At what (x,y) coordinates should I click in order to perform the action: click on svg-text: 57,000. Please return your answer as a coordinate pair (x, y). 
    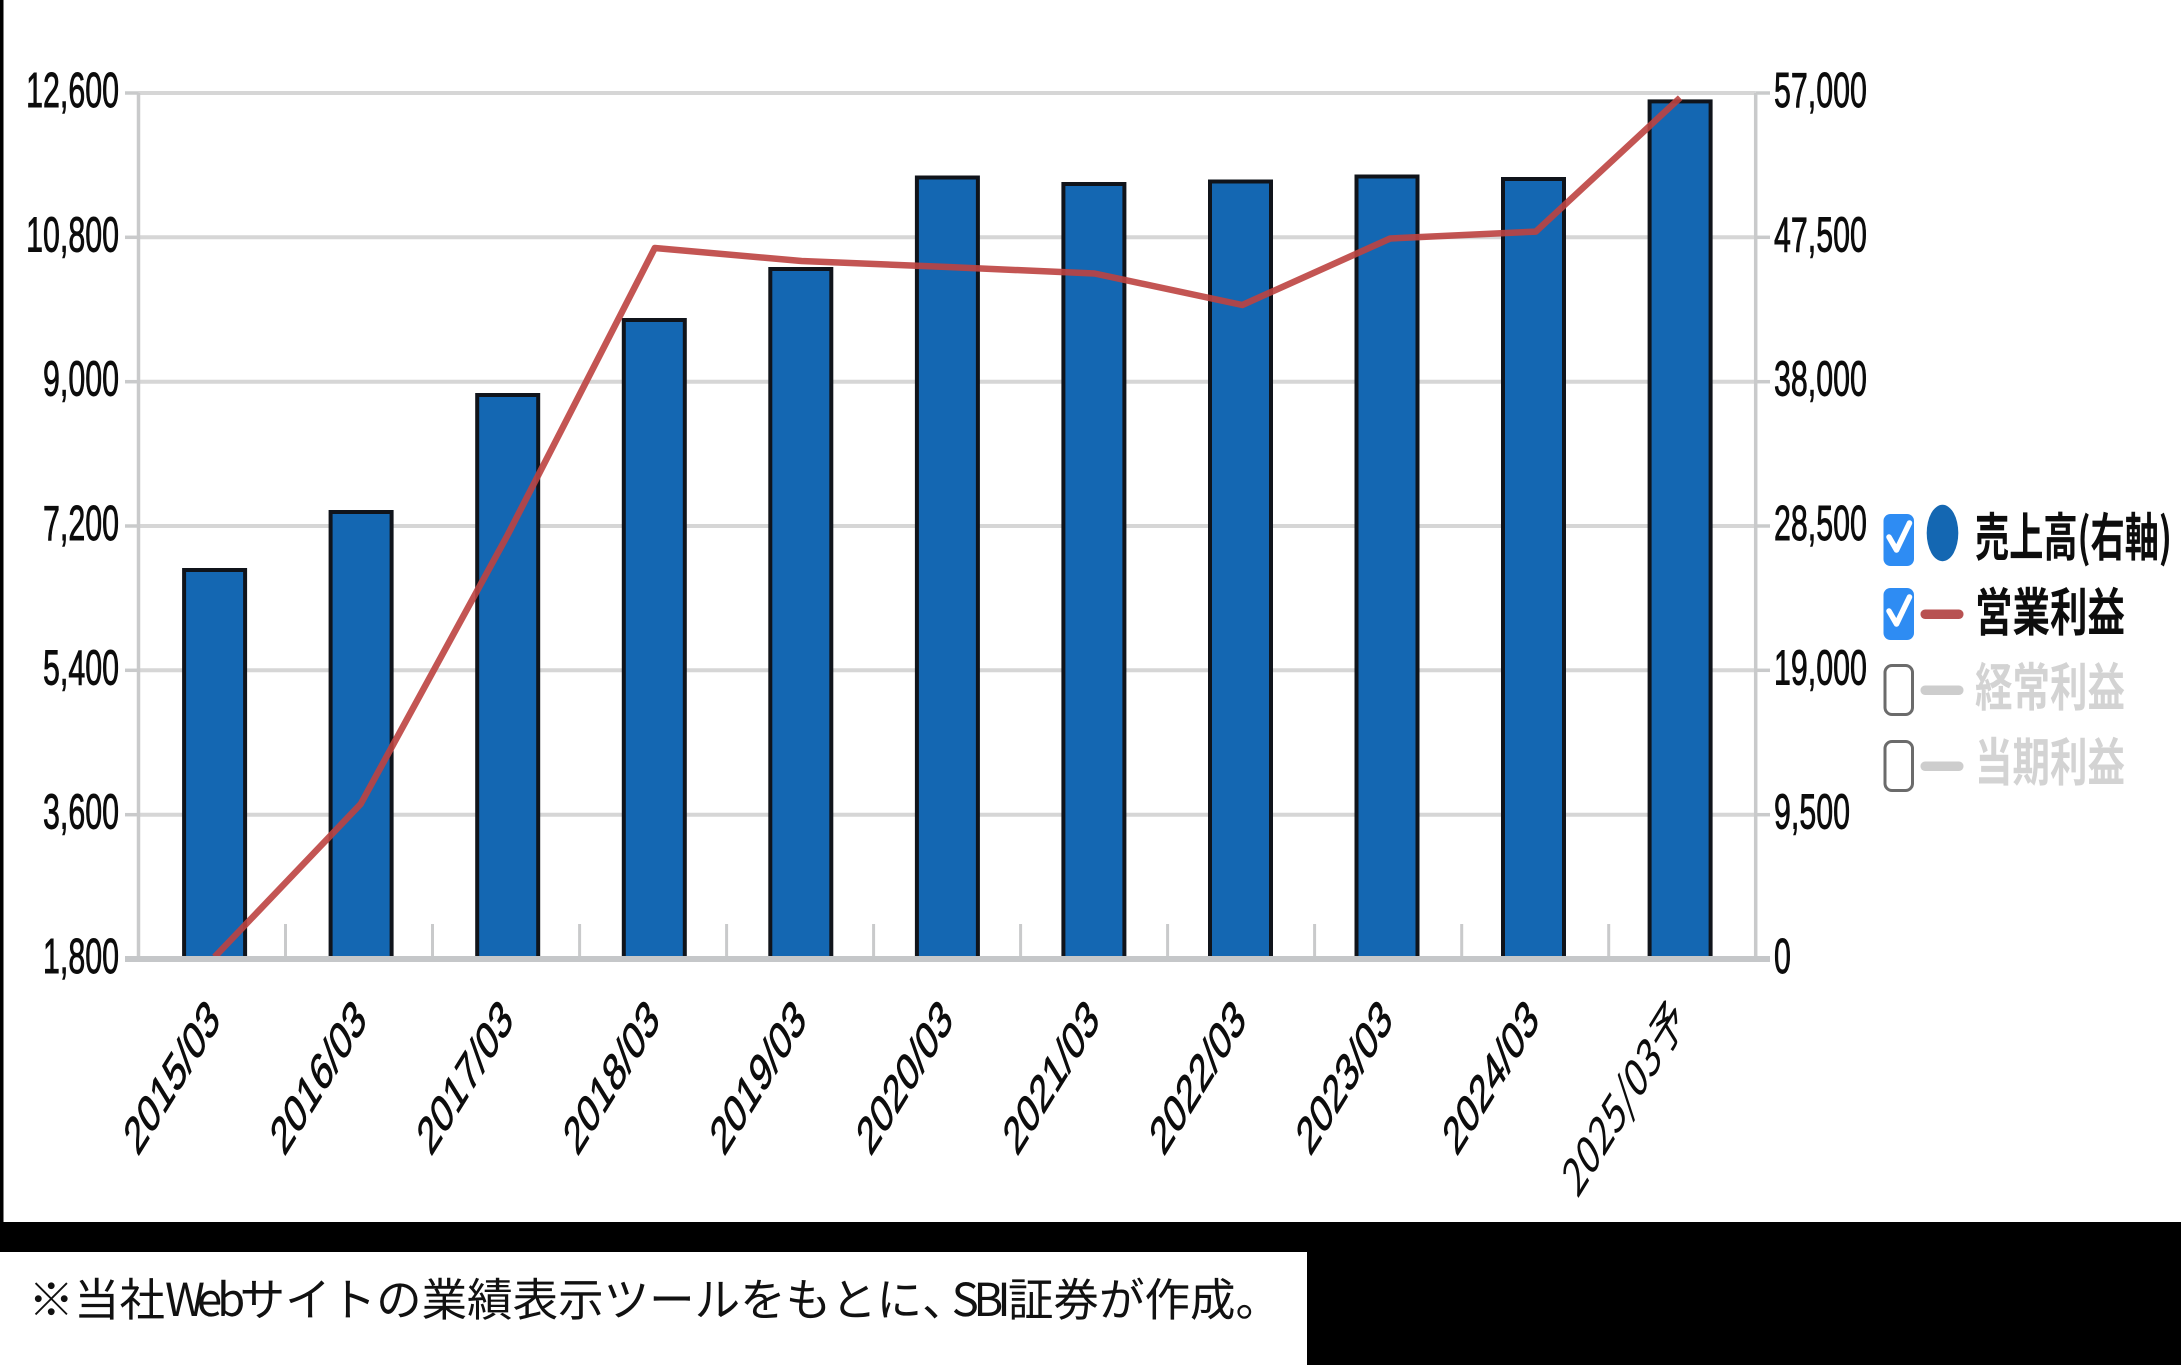
    Looking at the image, I should click on (1820, 90).